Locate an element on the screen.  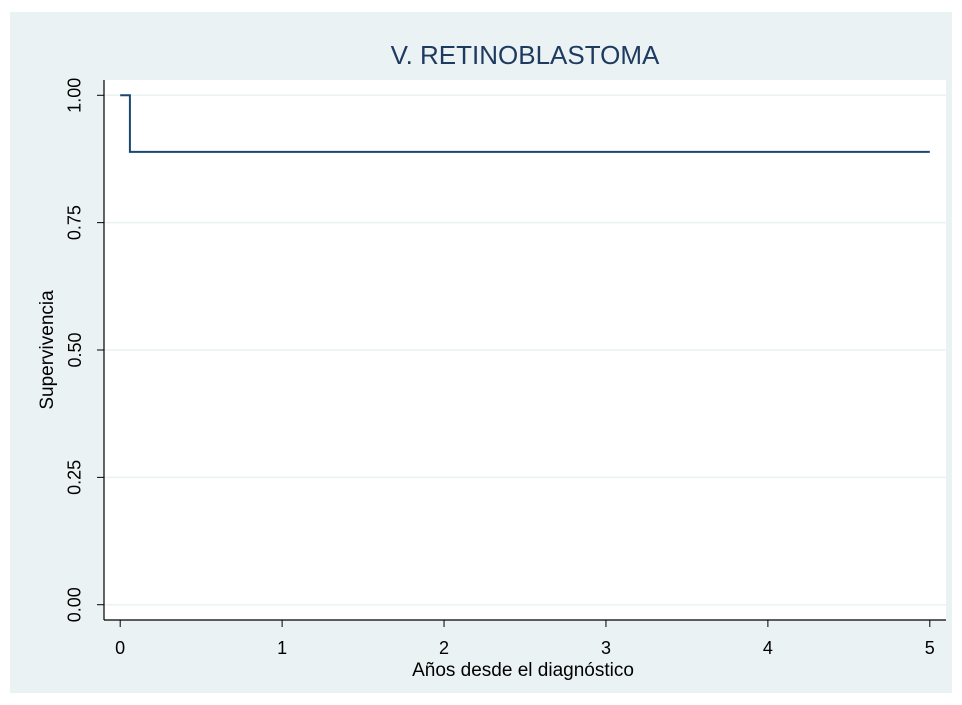
x-axis-title: Años desde el diagnóstico is located at coordinates (523, 670).